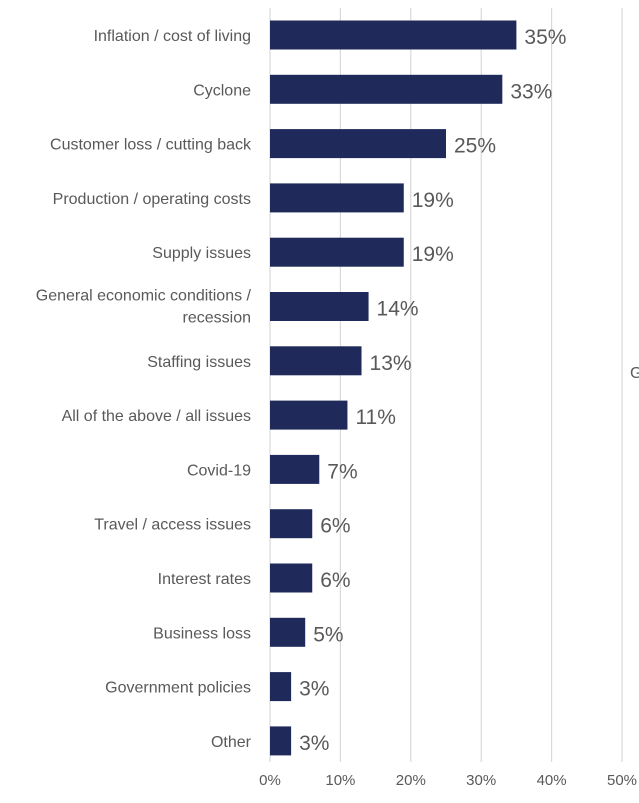 This screenshot has width=639, height=803. What do you see at coordinates (634, 373) in the screenshot?
I see `cut-off-edge-text: G` at bounding box center [634, 373].